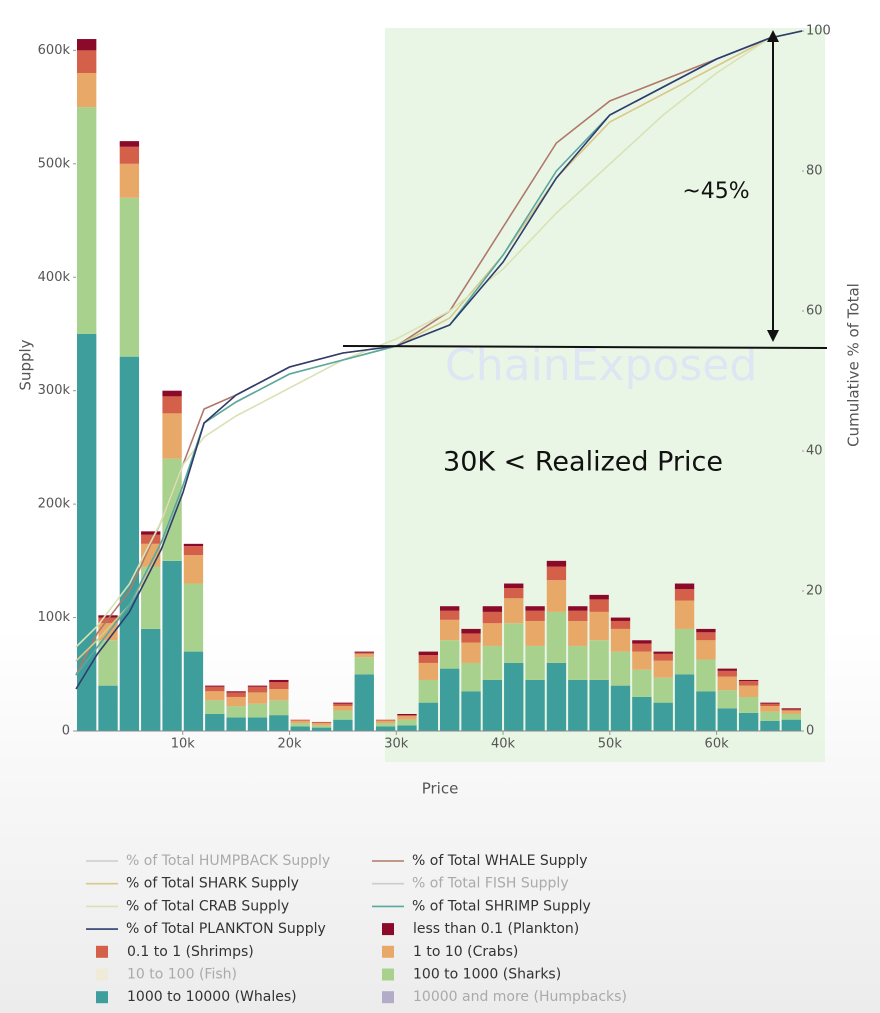 The height and width of the screenshot is (1013, 880). I want to click on legend-label: less than 0.1 (Plankton), so click(496, 929).